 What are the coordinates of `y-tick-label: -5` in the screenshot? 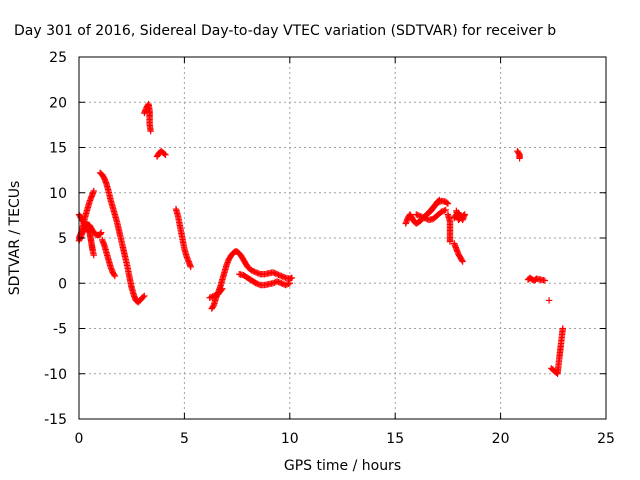 It's located at (60, 330).